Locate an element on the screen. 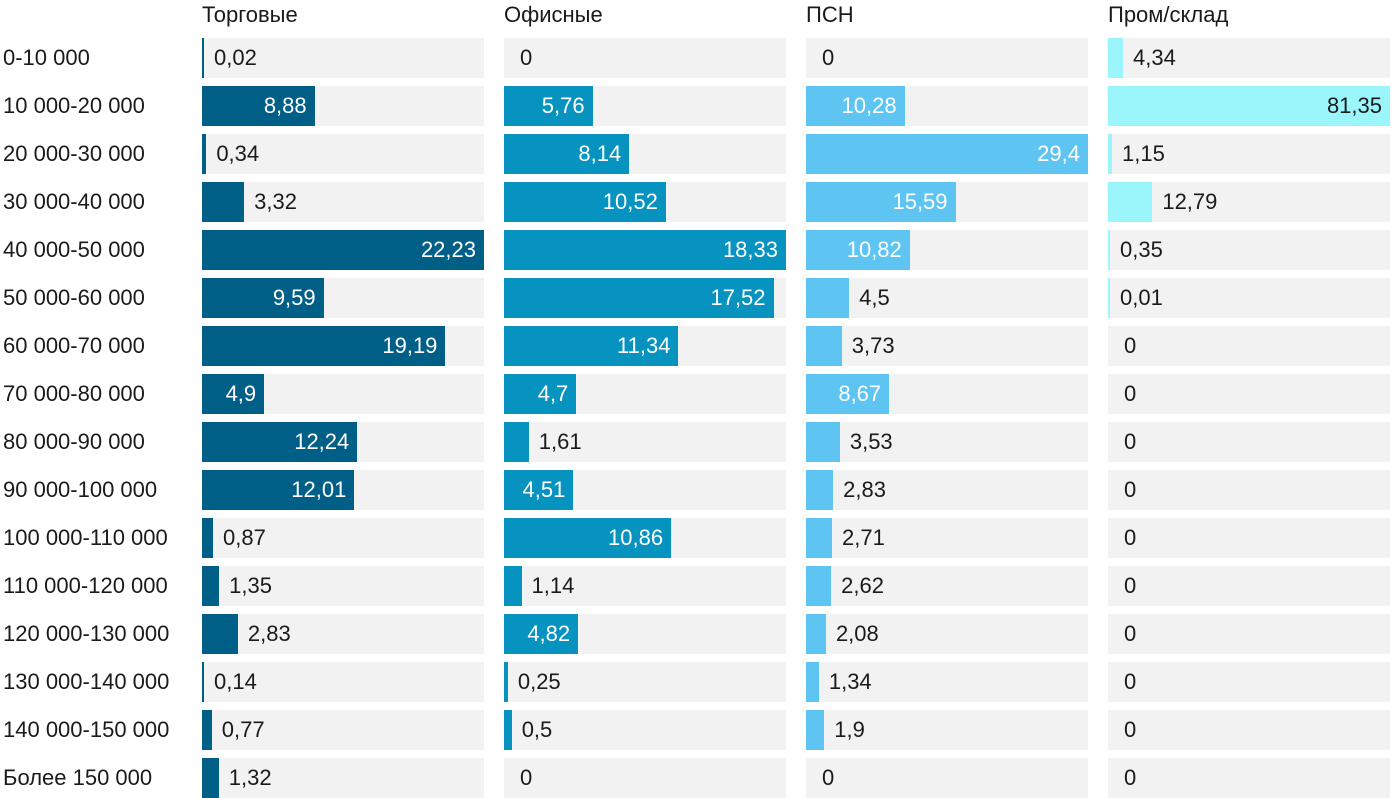  data-label: 10,28 is located at coordinates (869, 105).